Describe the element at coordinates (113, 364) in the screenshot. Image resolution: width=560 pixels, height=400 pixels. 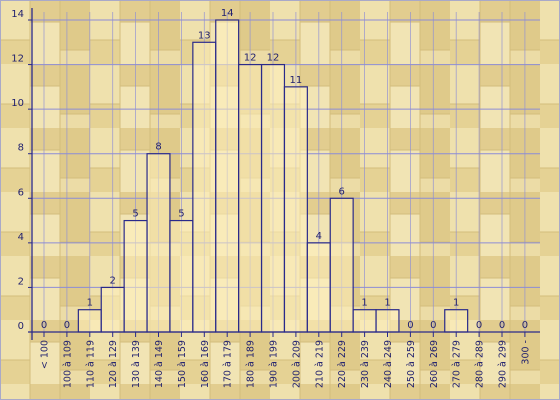
I see `x-tick-label: 120 à 129` at that location.